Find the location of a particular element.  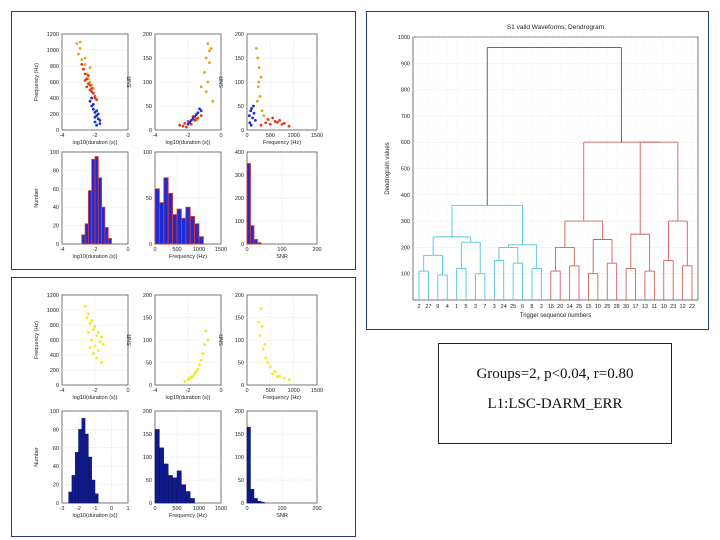

bottom-freq-vs-duration-xtick-label: -2 is located at coordinates (95, 391).